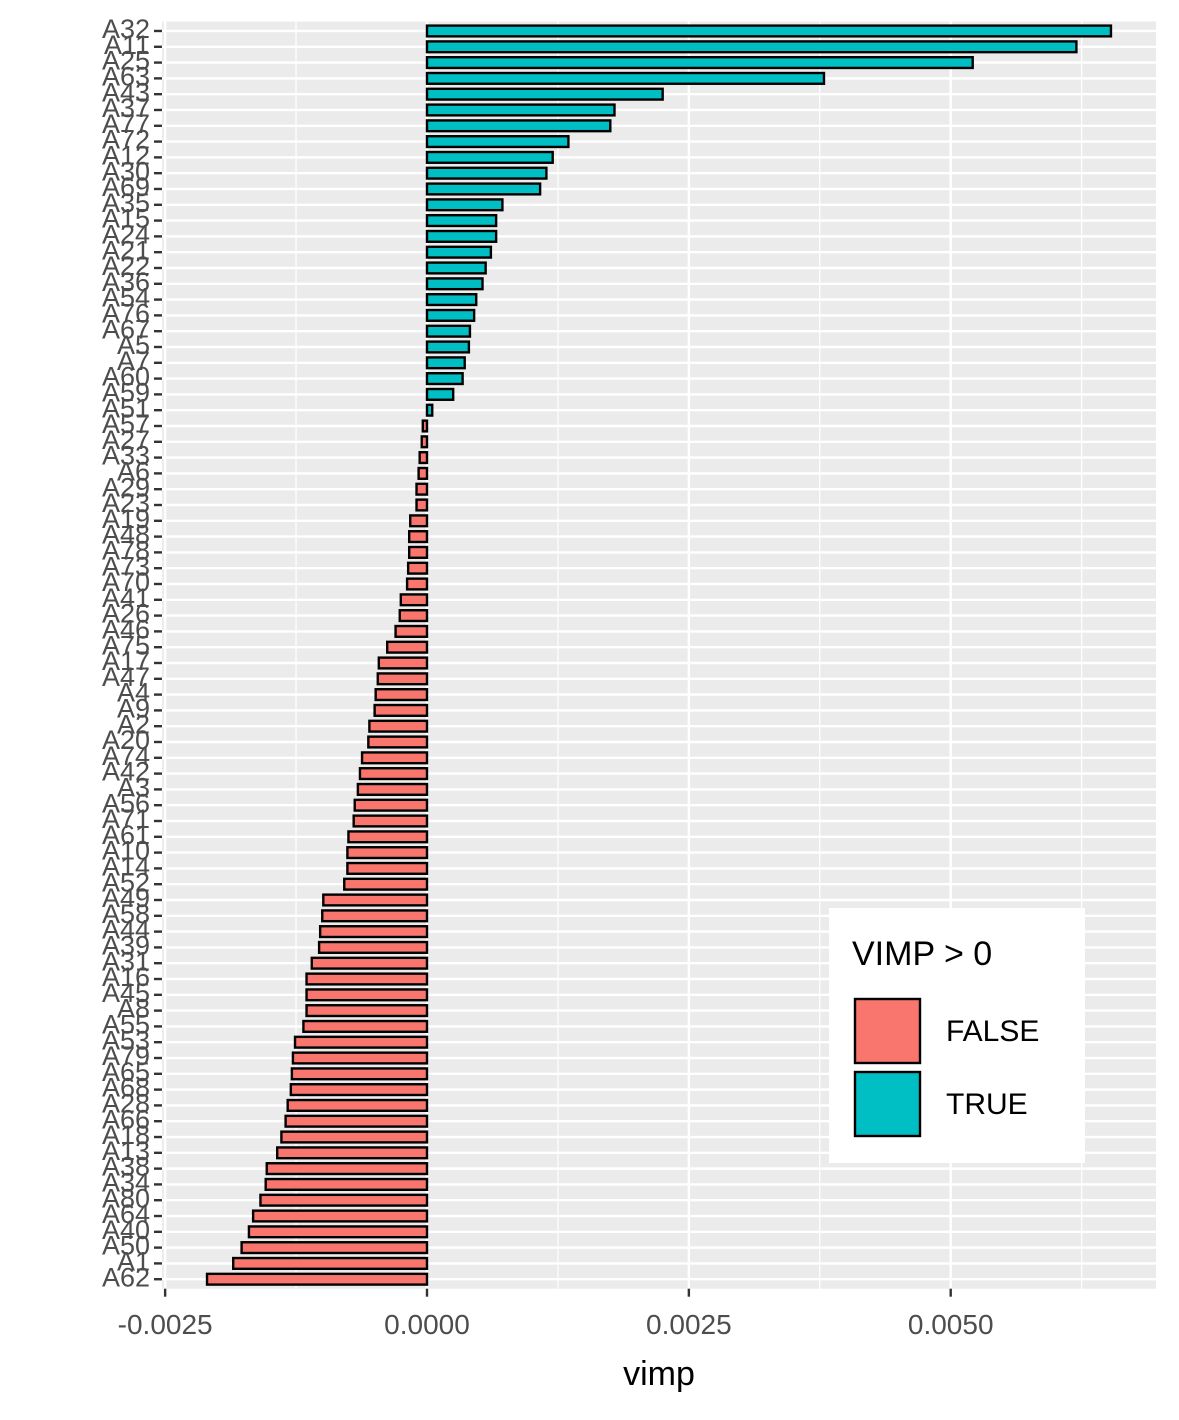 The image size is (1179, 1420). I want to click on y-tick-label: A31, so click(126, 961).